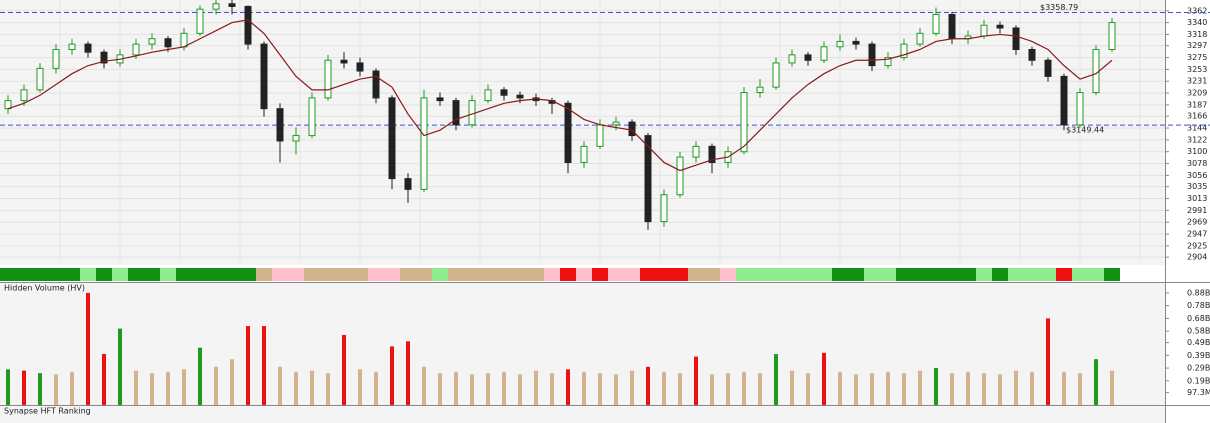 The height and width of the screenshot is (423, 1210). I want to click on y-tick-label: 0.78B, so click(1198, 305).